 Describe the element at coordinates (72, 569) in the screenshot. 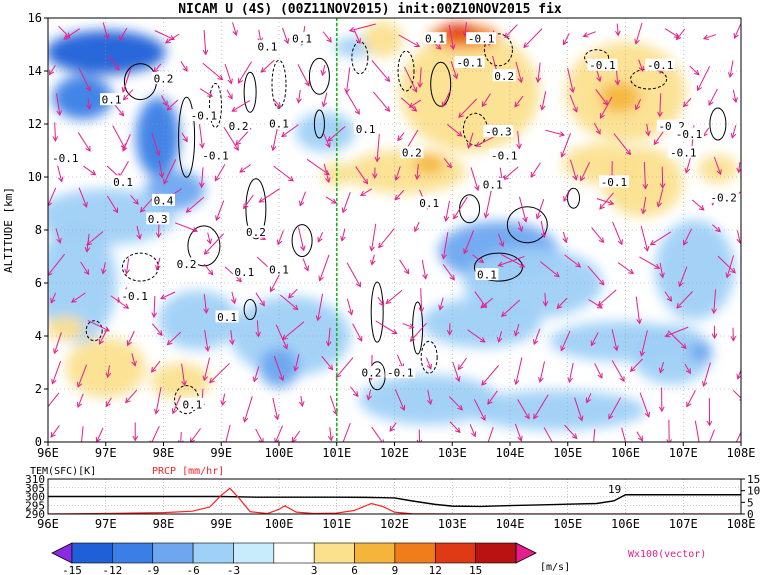

I see `colorbar-tick-label: -15` at that location.